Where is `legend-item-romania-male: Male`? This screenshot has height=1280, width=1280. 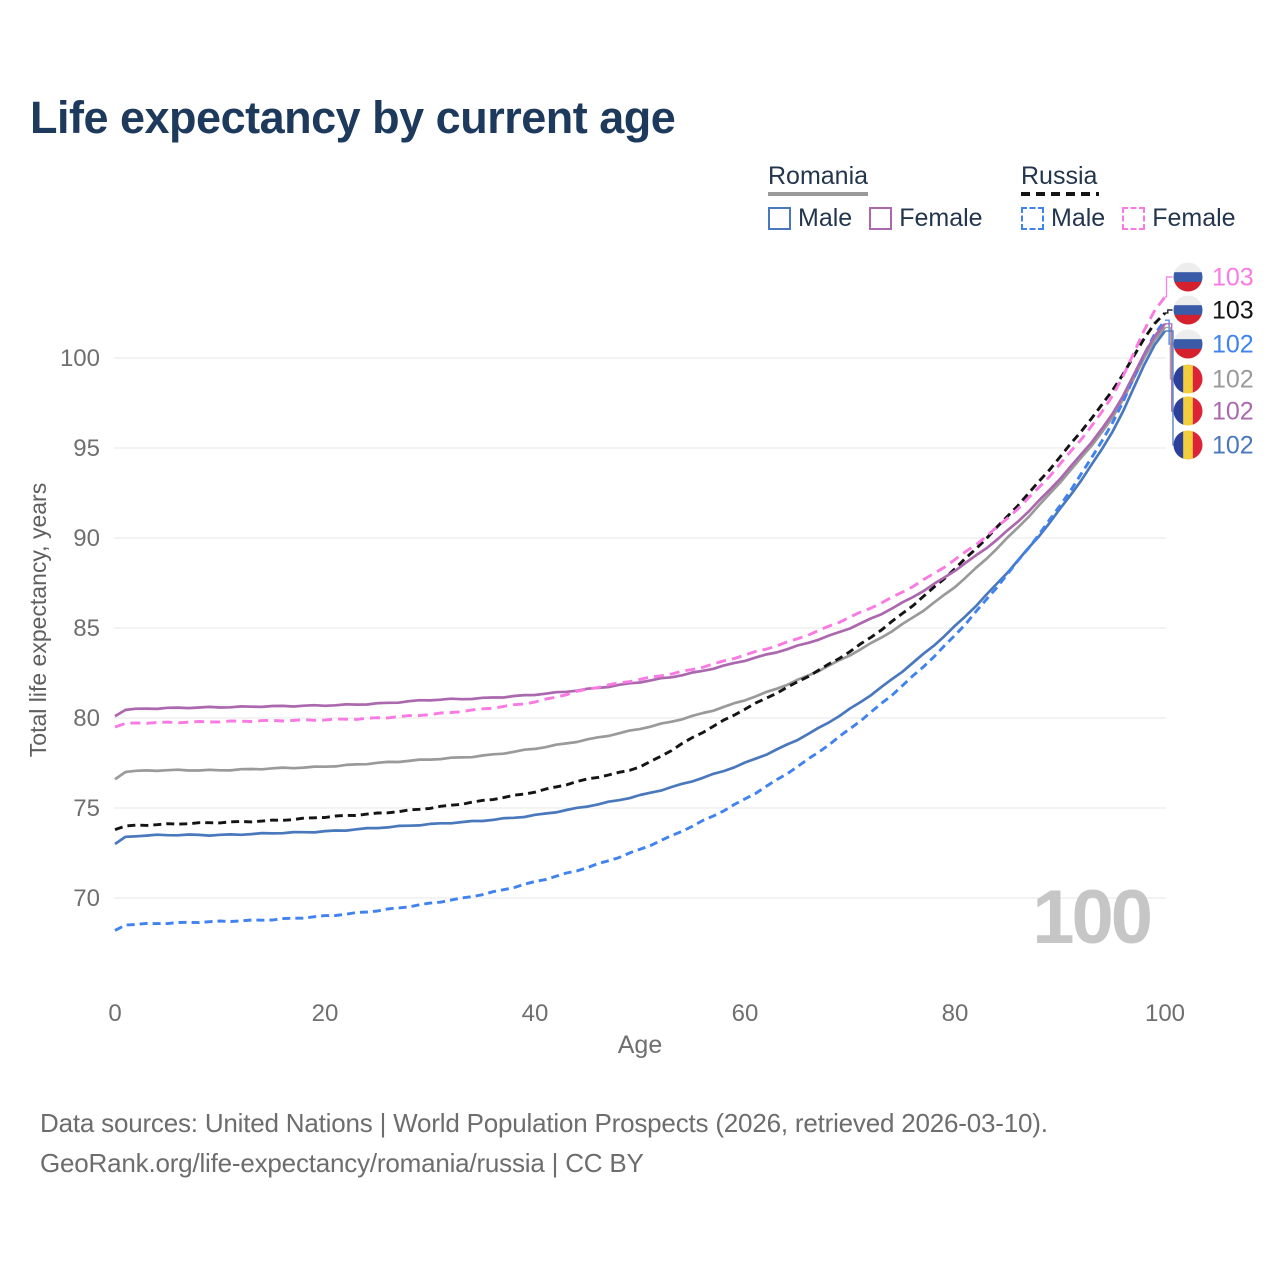
legend-item-romania-male: Male is located at coordinates (810, 218).